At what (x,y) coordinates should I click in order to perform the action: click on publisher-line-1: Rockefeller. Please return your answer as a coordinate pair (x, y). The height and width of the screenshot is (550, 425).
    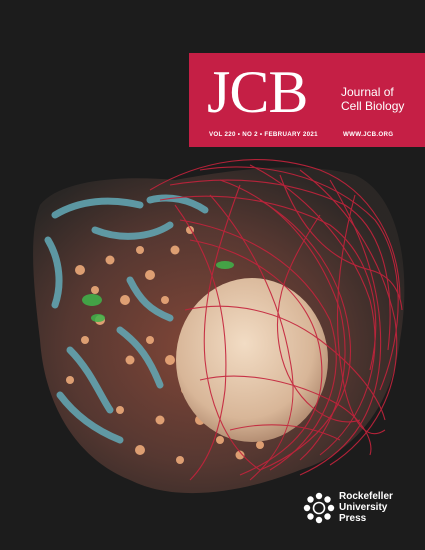
    Looking at the image, I should click on (366, 496).